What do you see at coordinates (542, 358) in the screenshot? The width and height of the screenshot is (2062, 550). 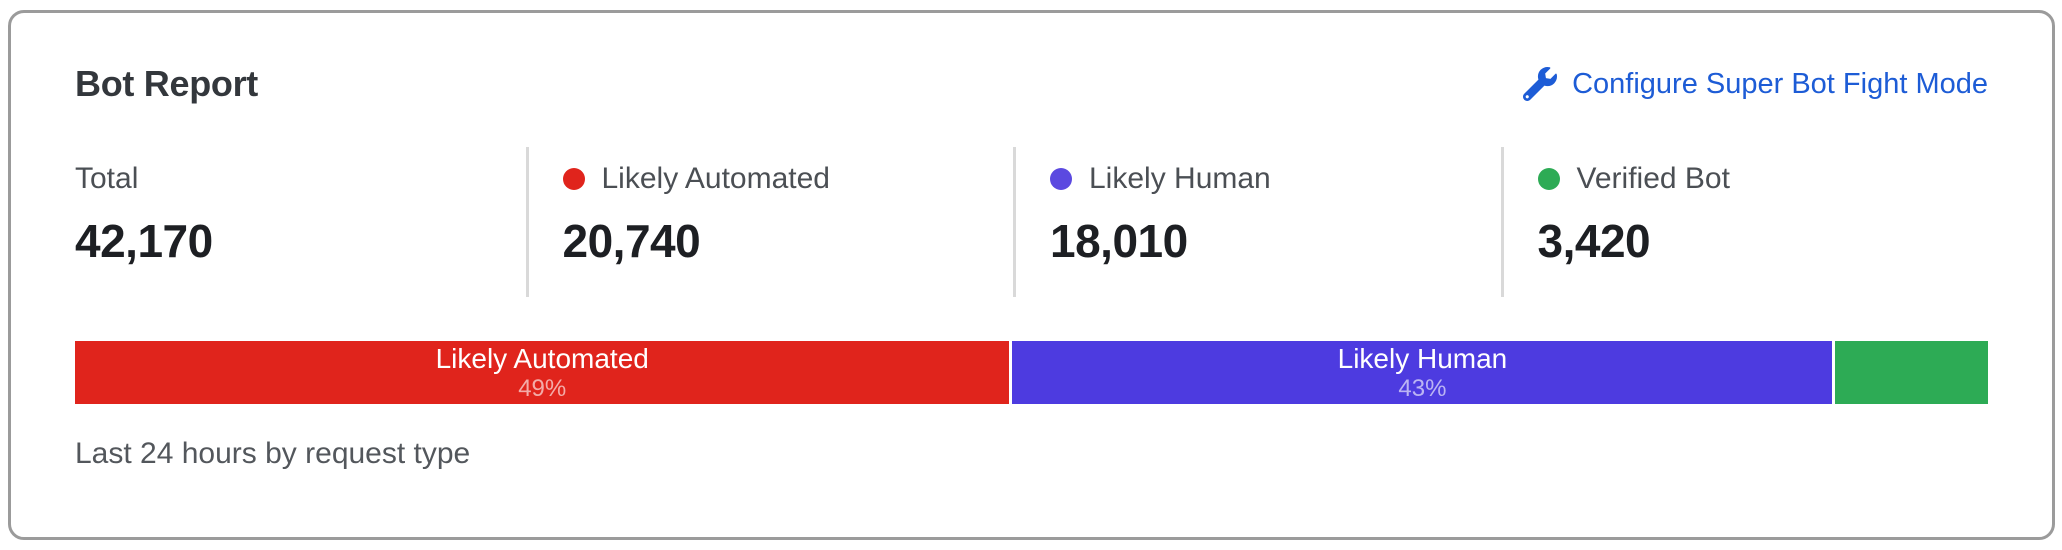 I see `bar-segment-label: Likely Automated` at bounding box center [542, 358].